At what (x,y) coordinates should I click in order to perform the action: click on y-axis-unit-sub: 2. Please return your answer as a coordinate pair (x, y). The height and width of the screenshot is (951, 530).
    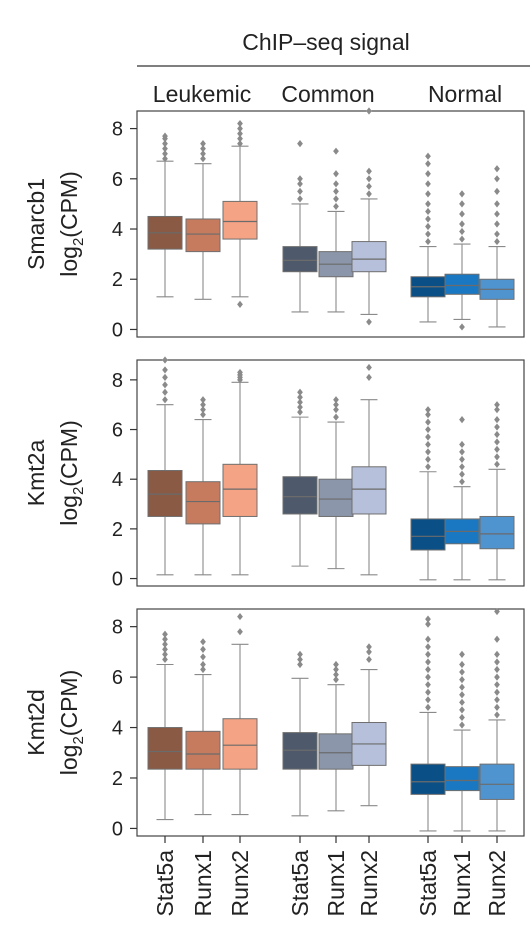
    Looking at the image, I should click on (78, 491).